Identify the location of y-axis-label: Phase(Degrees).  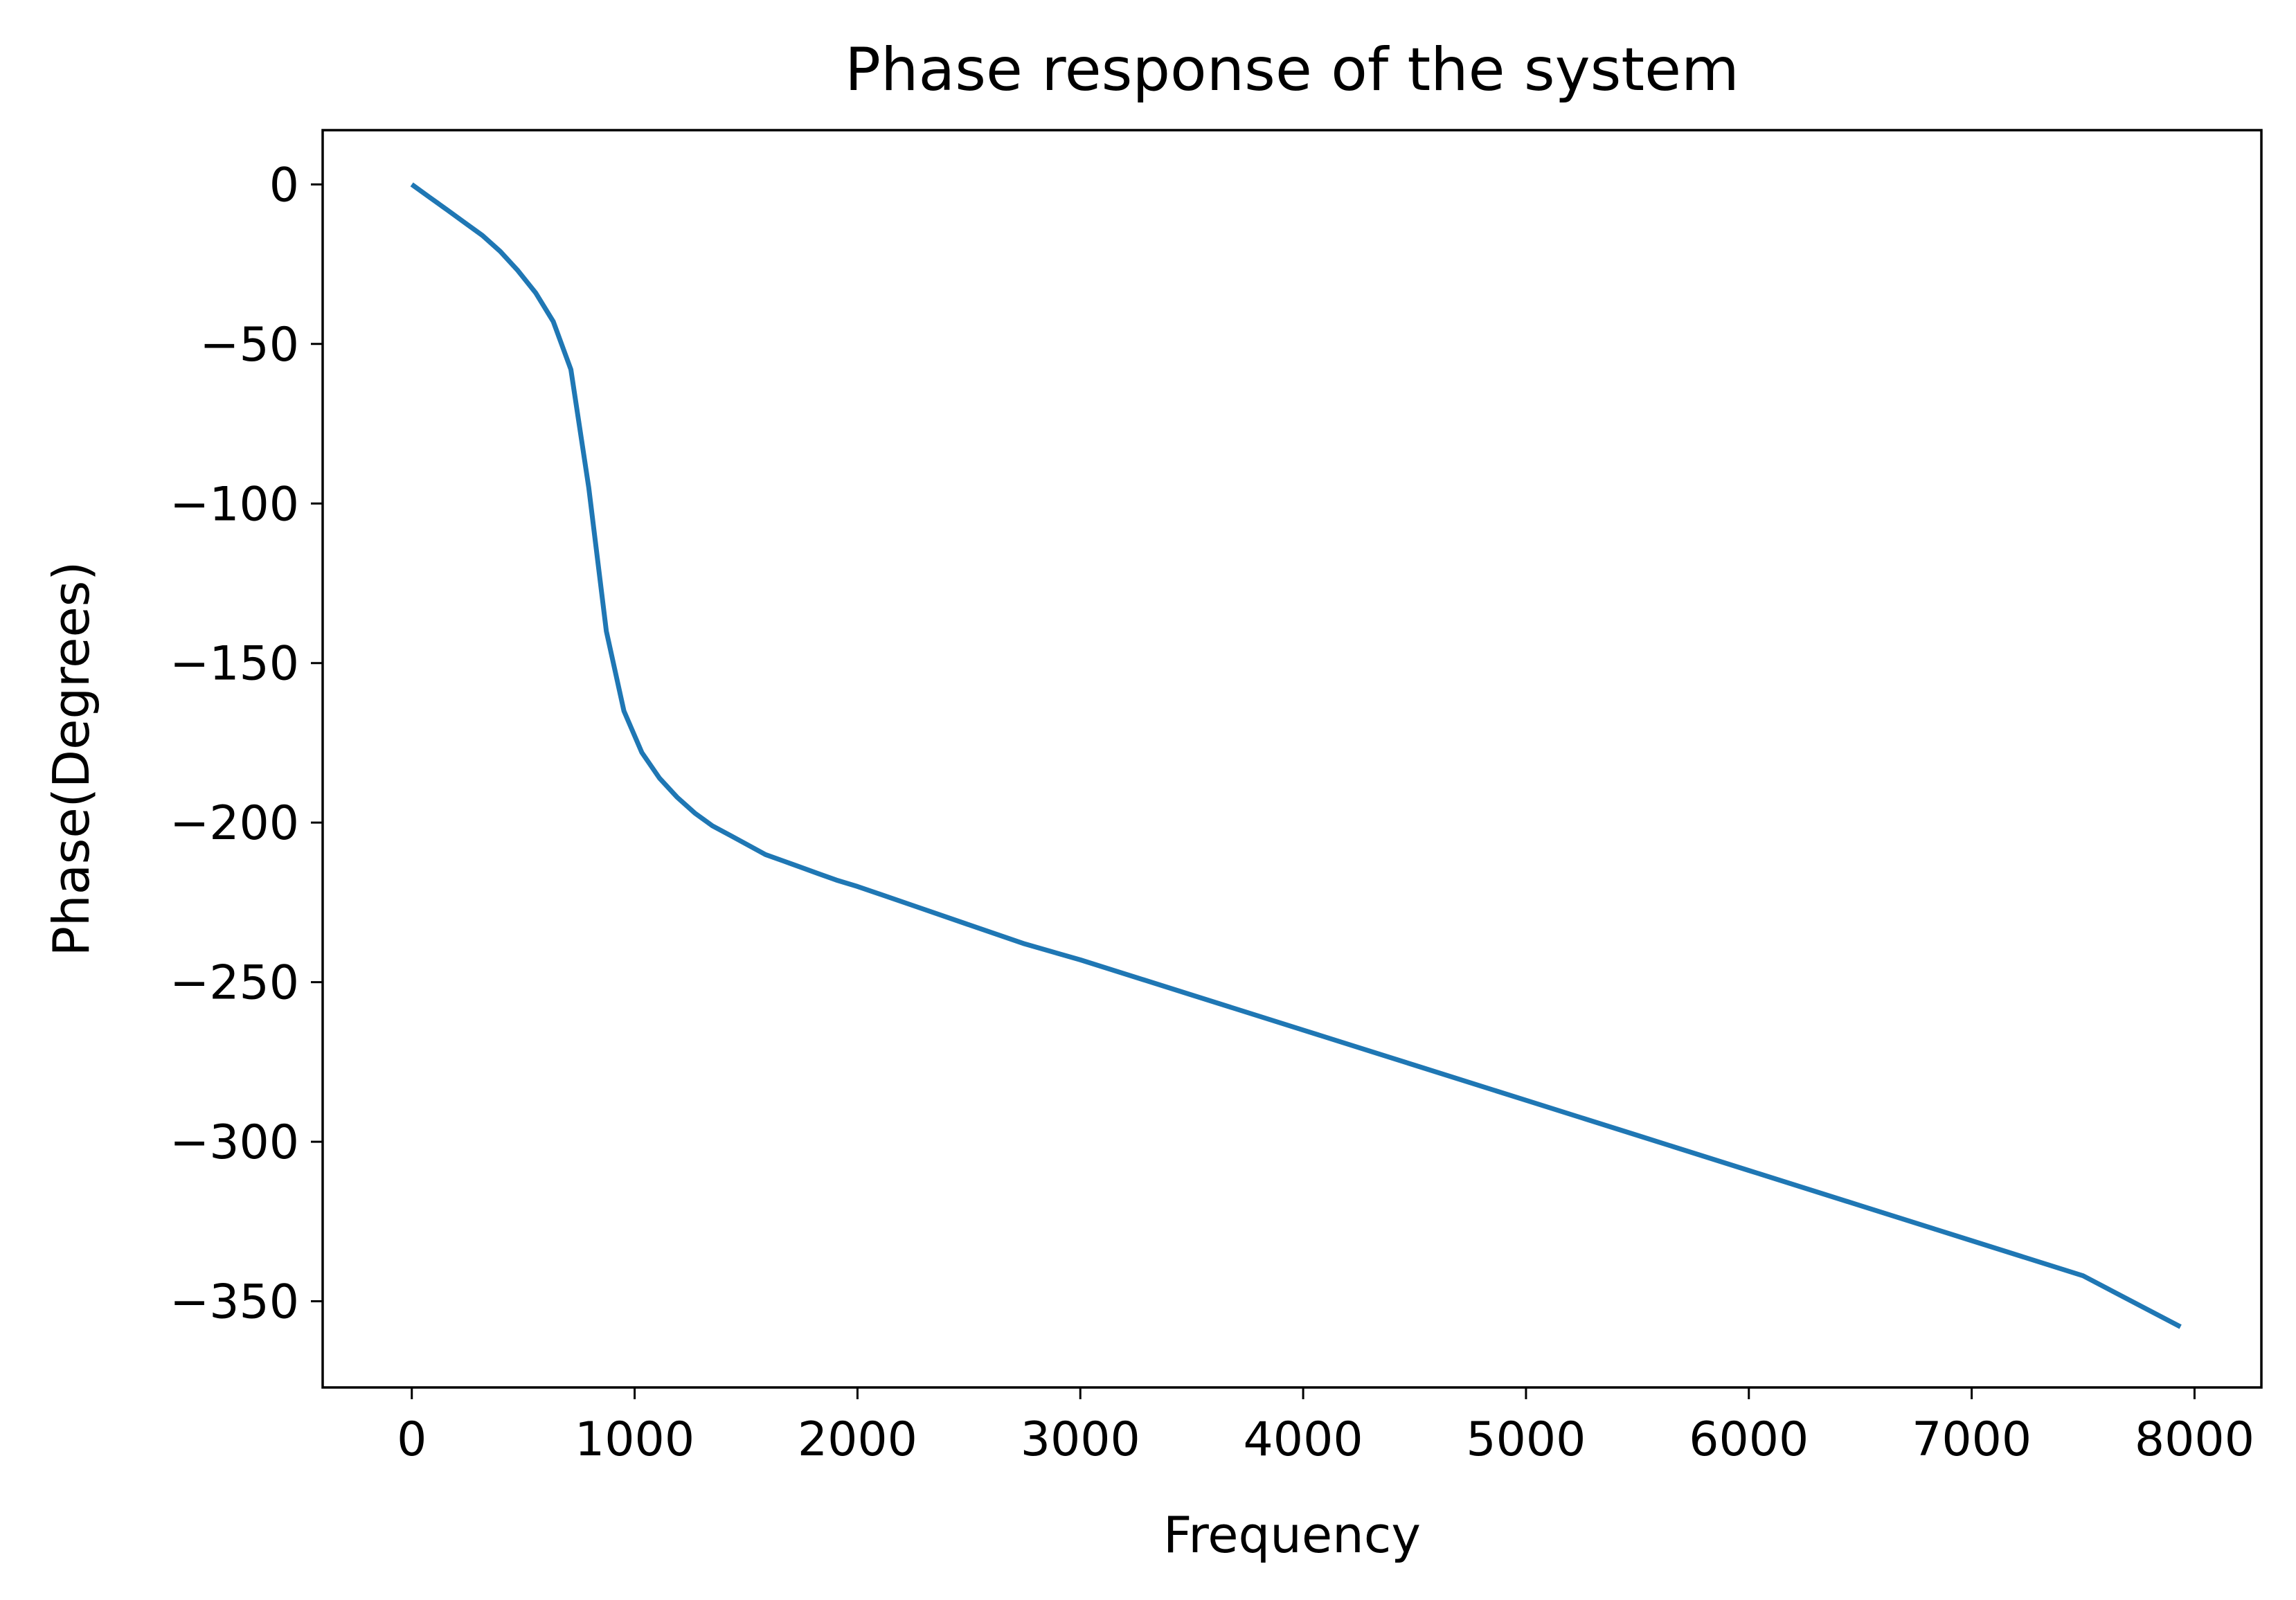
(71, 759).